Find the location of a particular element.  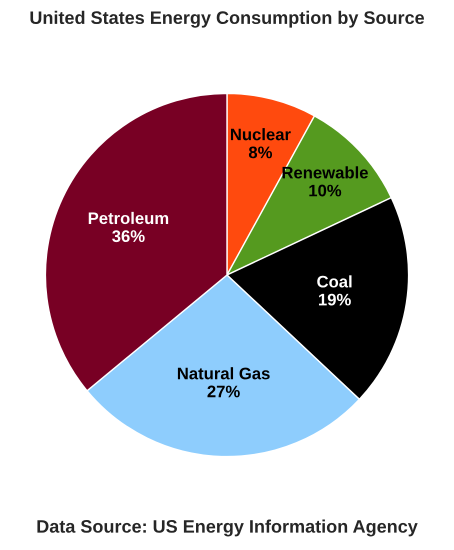

data-label: 36% is located at coordinates (128, 236).